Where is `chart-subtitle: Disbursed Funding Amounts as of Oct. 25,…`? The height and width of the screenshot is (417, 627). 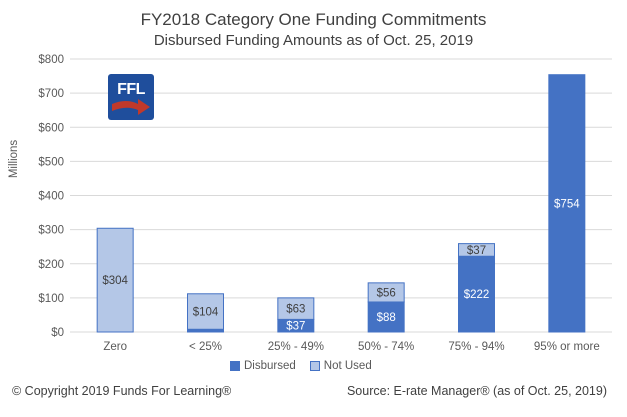 chart-subtitle: Disbursed Funding Amounts as of Oct. 25,… is located at coordinates (313, 40).